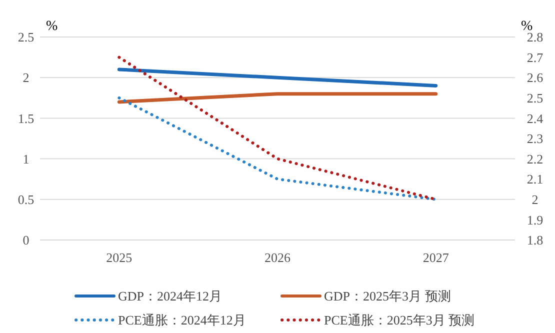 The image size is (555, 333). What do you see at coordinates (535, 240) in the screenshot?
I see `y2-tick-label: 1.8` at bounding box center [535, 240].